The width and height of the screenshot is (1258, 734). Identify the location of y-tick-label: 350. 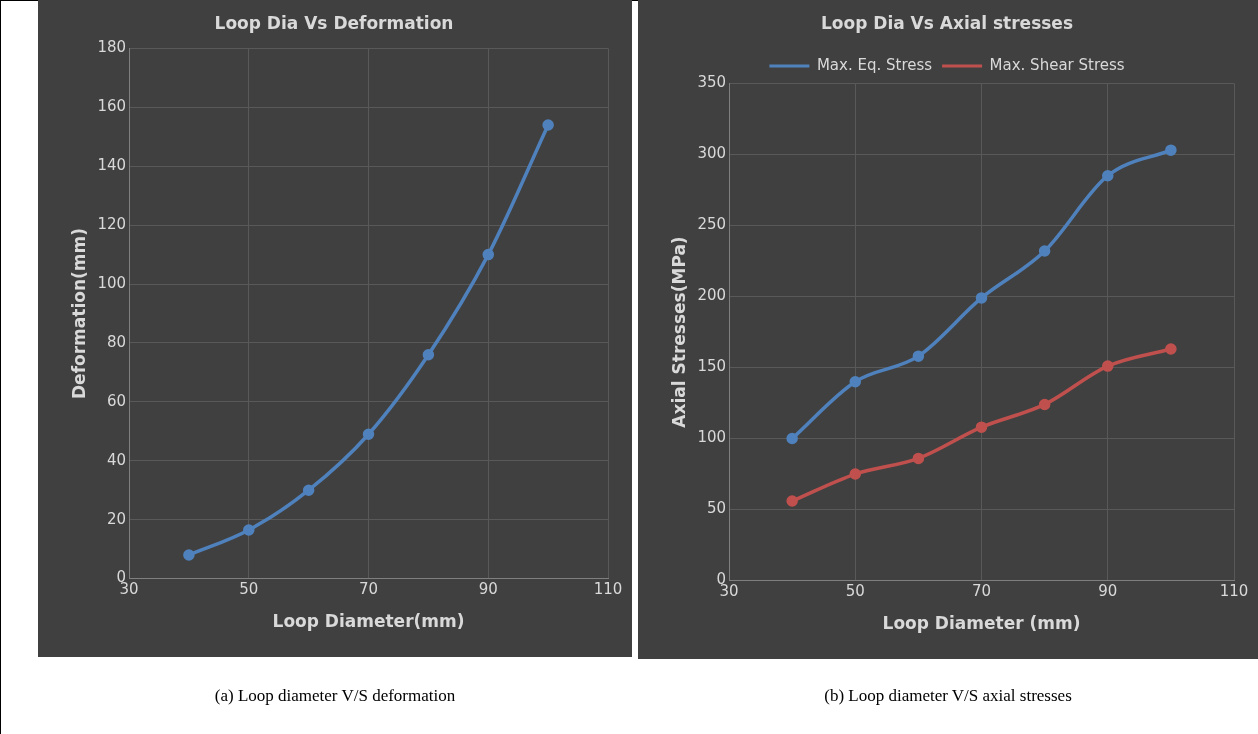
(712, 82).